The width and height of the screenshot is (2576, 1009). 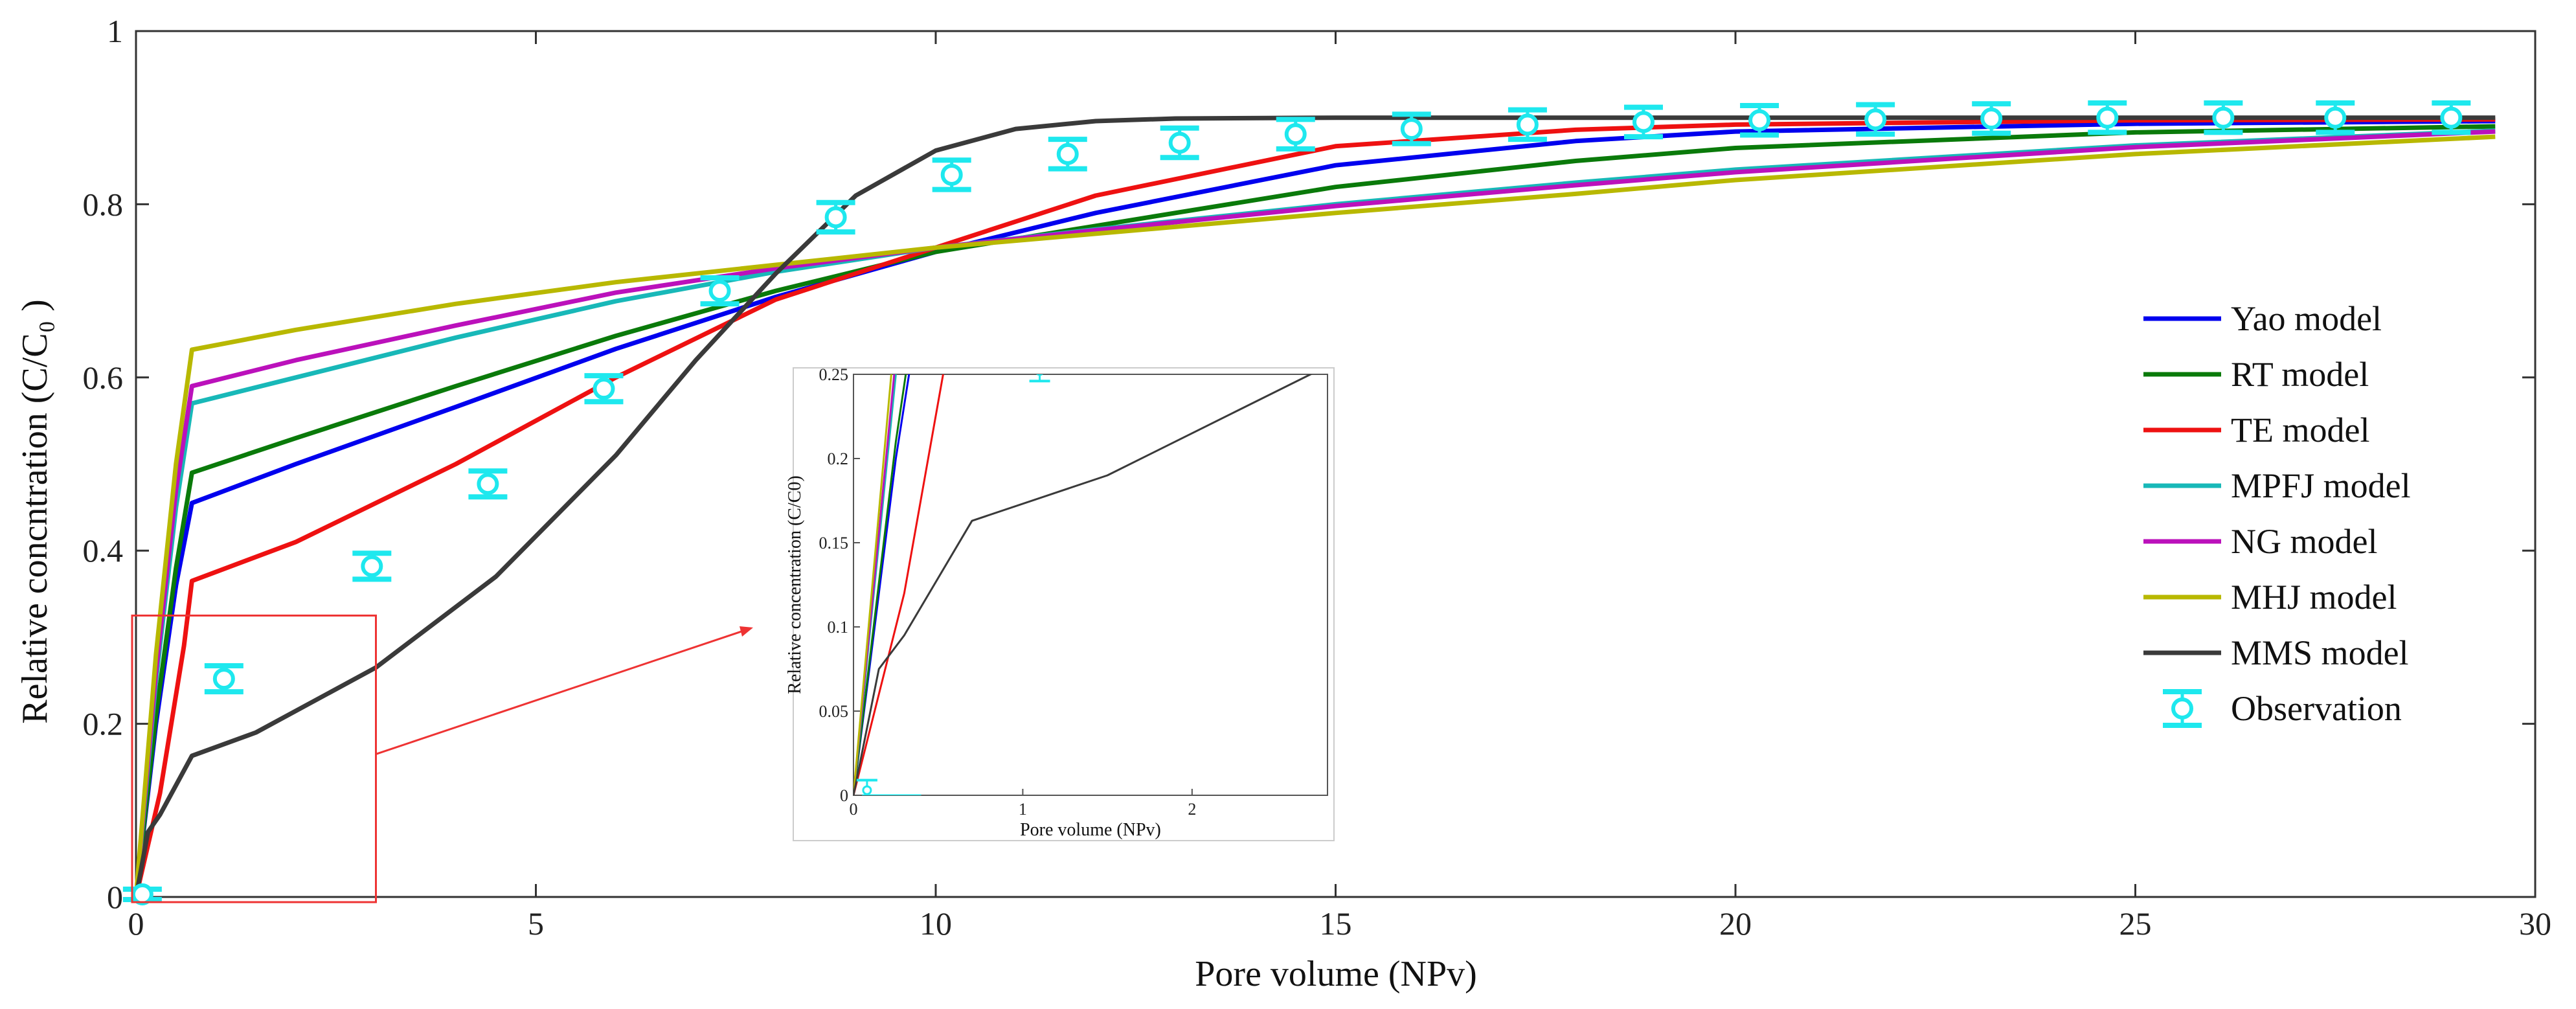 What do you see at coordinates (1336, 974) in the screenshot?
I see `x-axis-label: Pore volume (NPv)` at bounding box center [1336, 974].